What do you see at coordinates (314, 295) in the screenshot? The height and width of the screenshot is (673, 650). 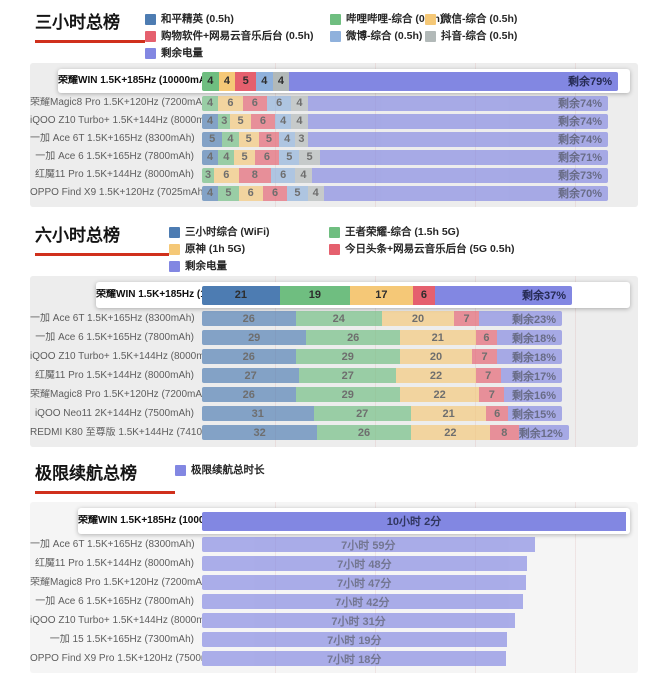 I see `bar-segment: 19` at bounding box center [314, 295].